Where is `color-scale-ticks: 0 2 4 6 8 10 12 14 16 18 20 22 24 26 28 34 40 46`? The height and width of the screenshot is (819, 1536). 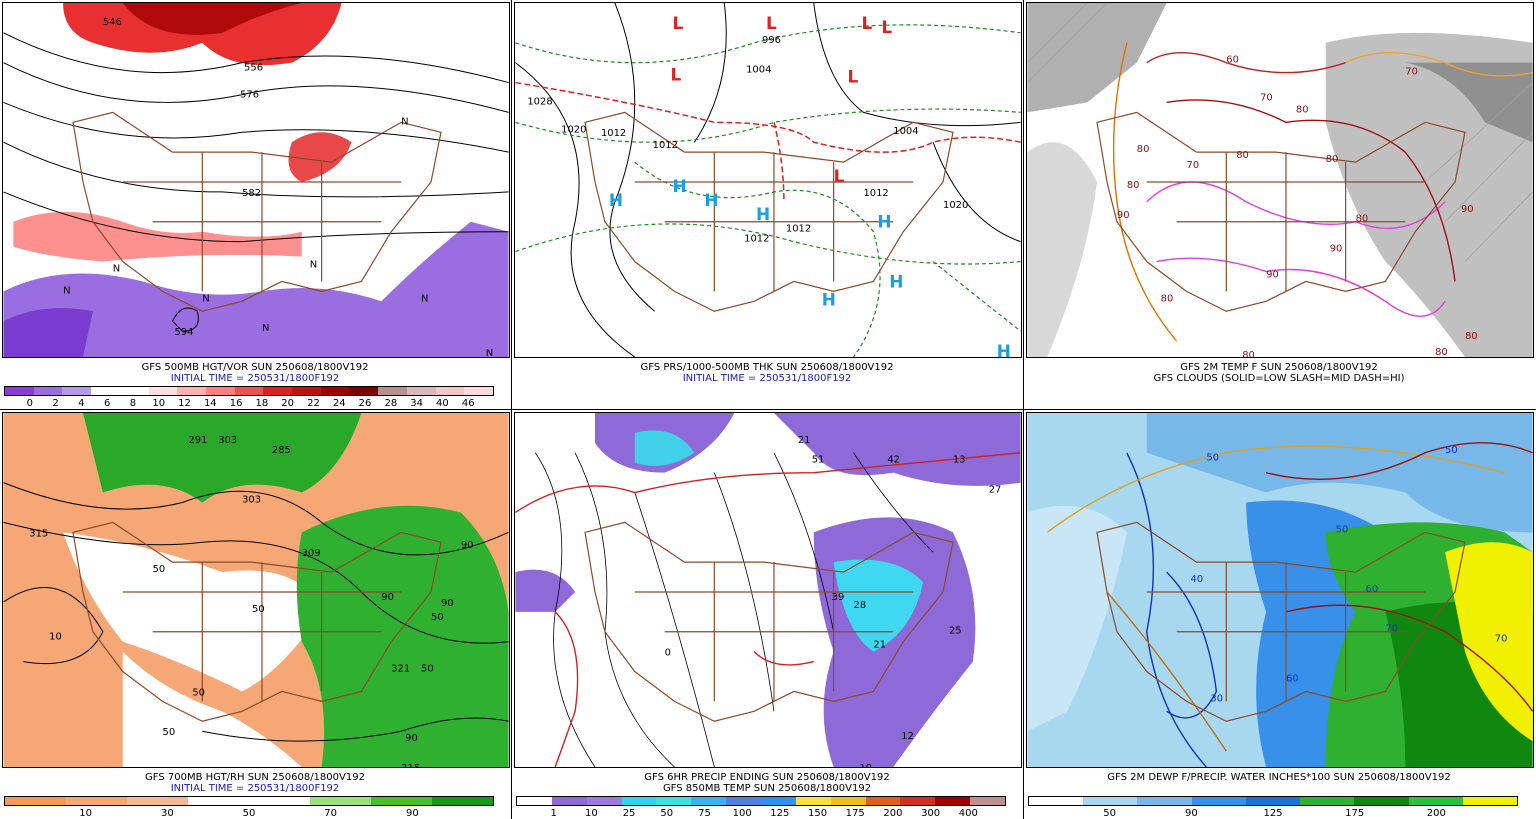 color-scale-ticks: 0 2 4 6 8 10 12 14 16 18 20 22 24 26 28 34 40 46 is located at coordinates (249, 403).